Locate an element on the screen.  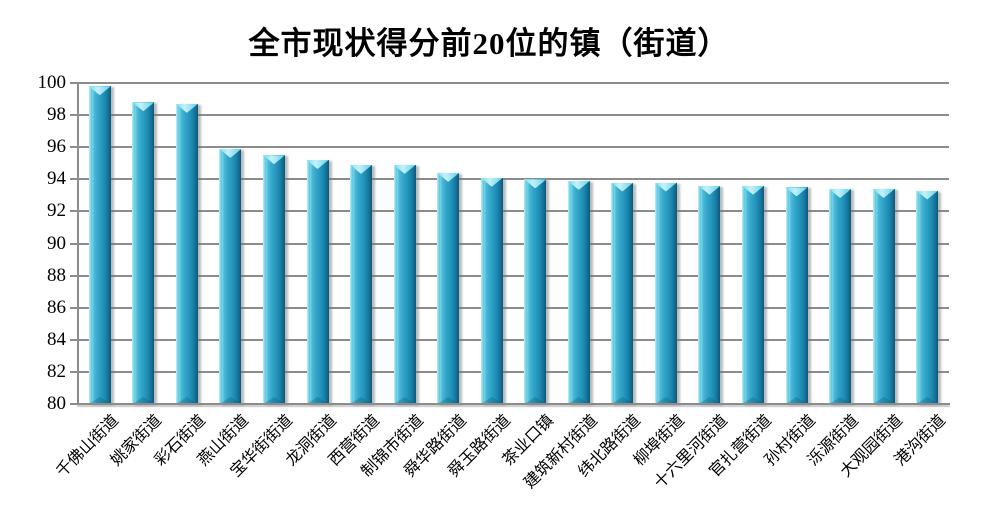
y-axis-tick-label: 98 is located at coordinates (56, 115).